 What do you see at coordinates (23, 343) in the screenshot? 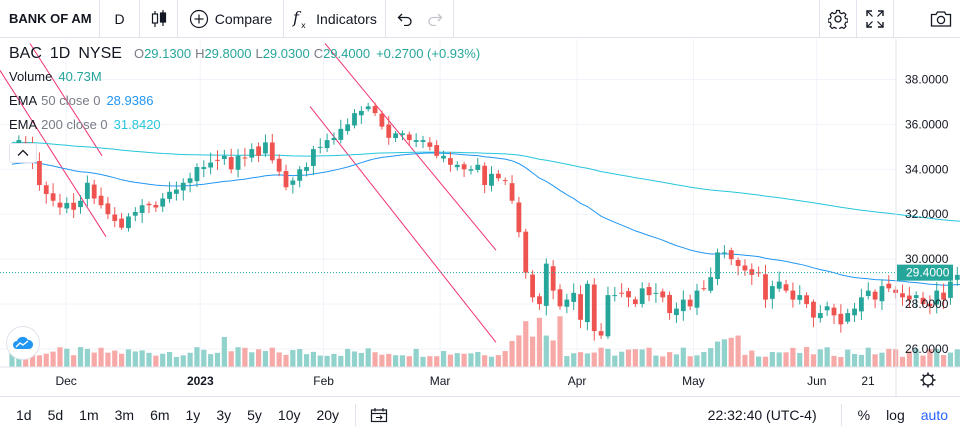
I see `tradingview-logo-badge` at bounding box center [23, 343].